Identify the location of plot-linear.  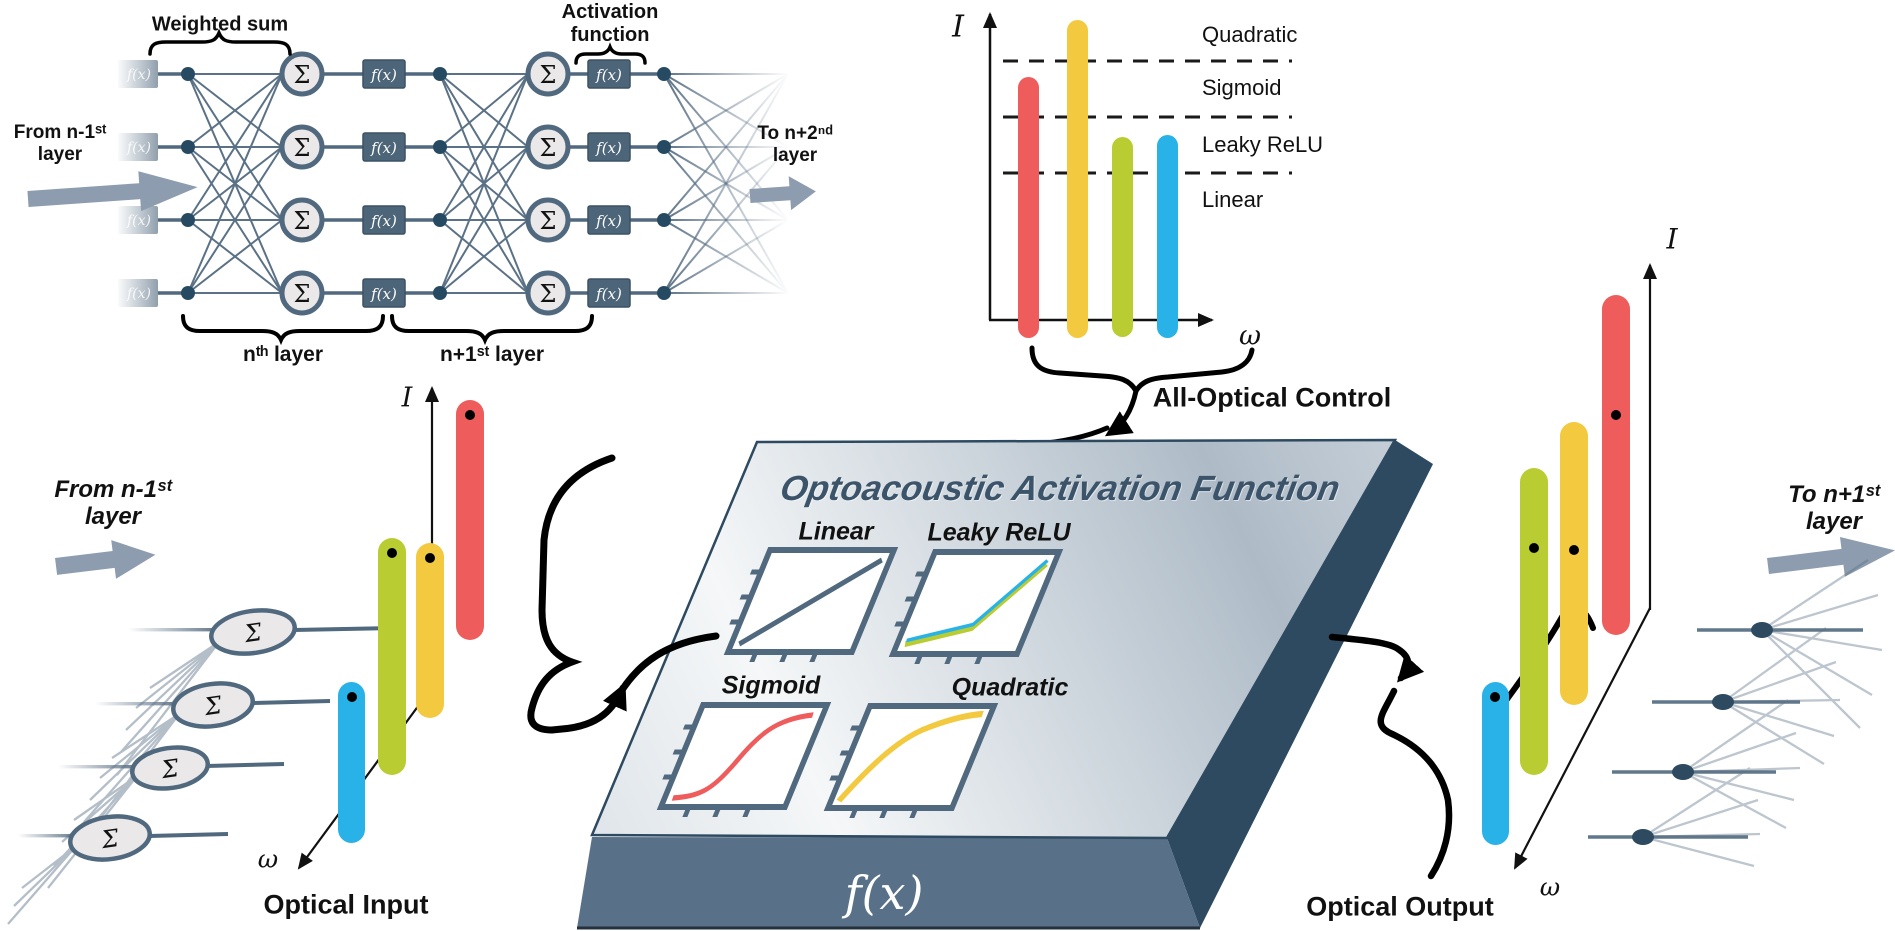
(811, 604).